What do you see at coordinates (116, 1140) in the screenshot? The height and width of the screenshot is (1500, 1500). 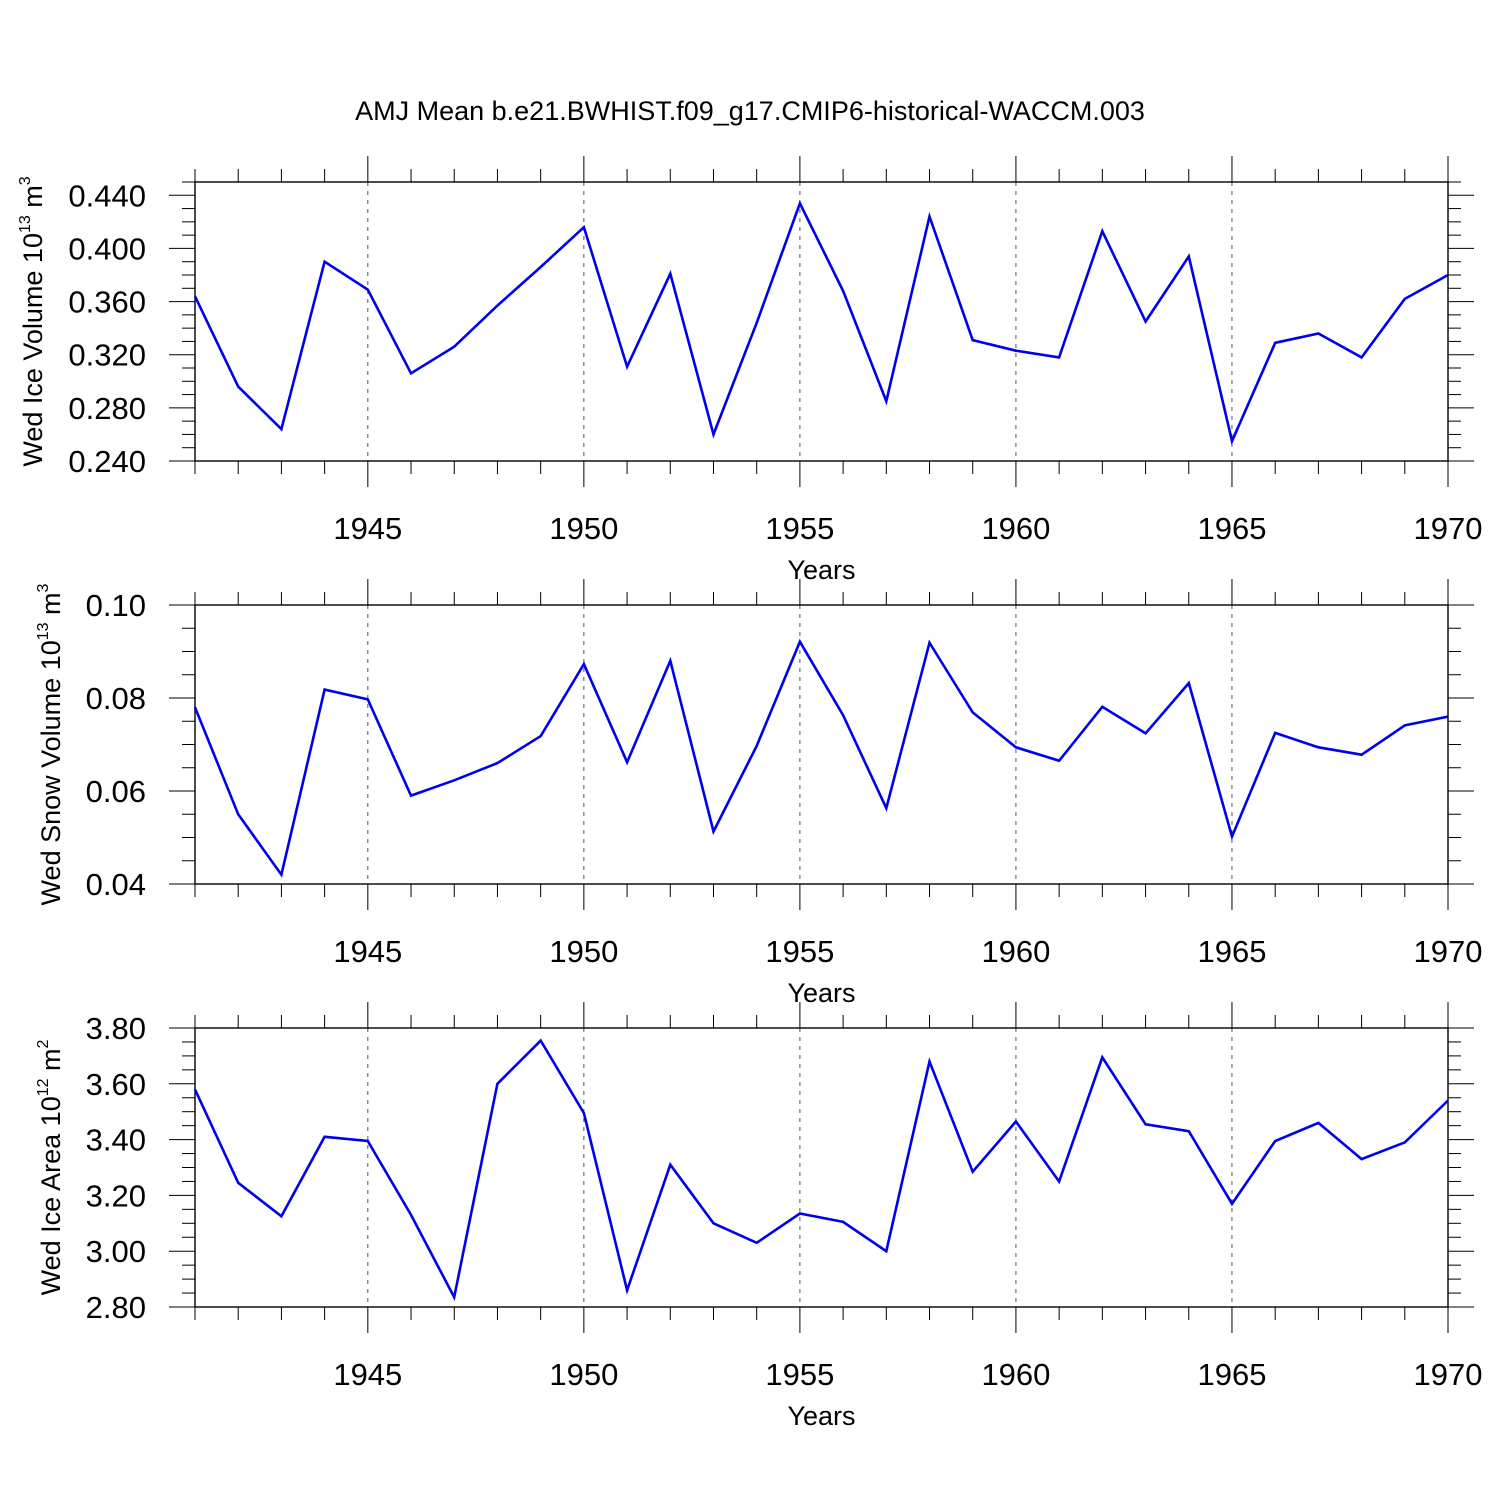 I see `y-tick-label: 3.40` at bounding box center [116, 1140].